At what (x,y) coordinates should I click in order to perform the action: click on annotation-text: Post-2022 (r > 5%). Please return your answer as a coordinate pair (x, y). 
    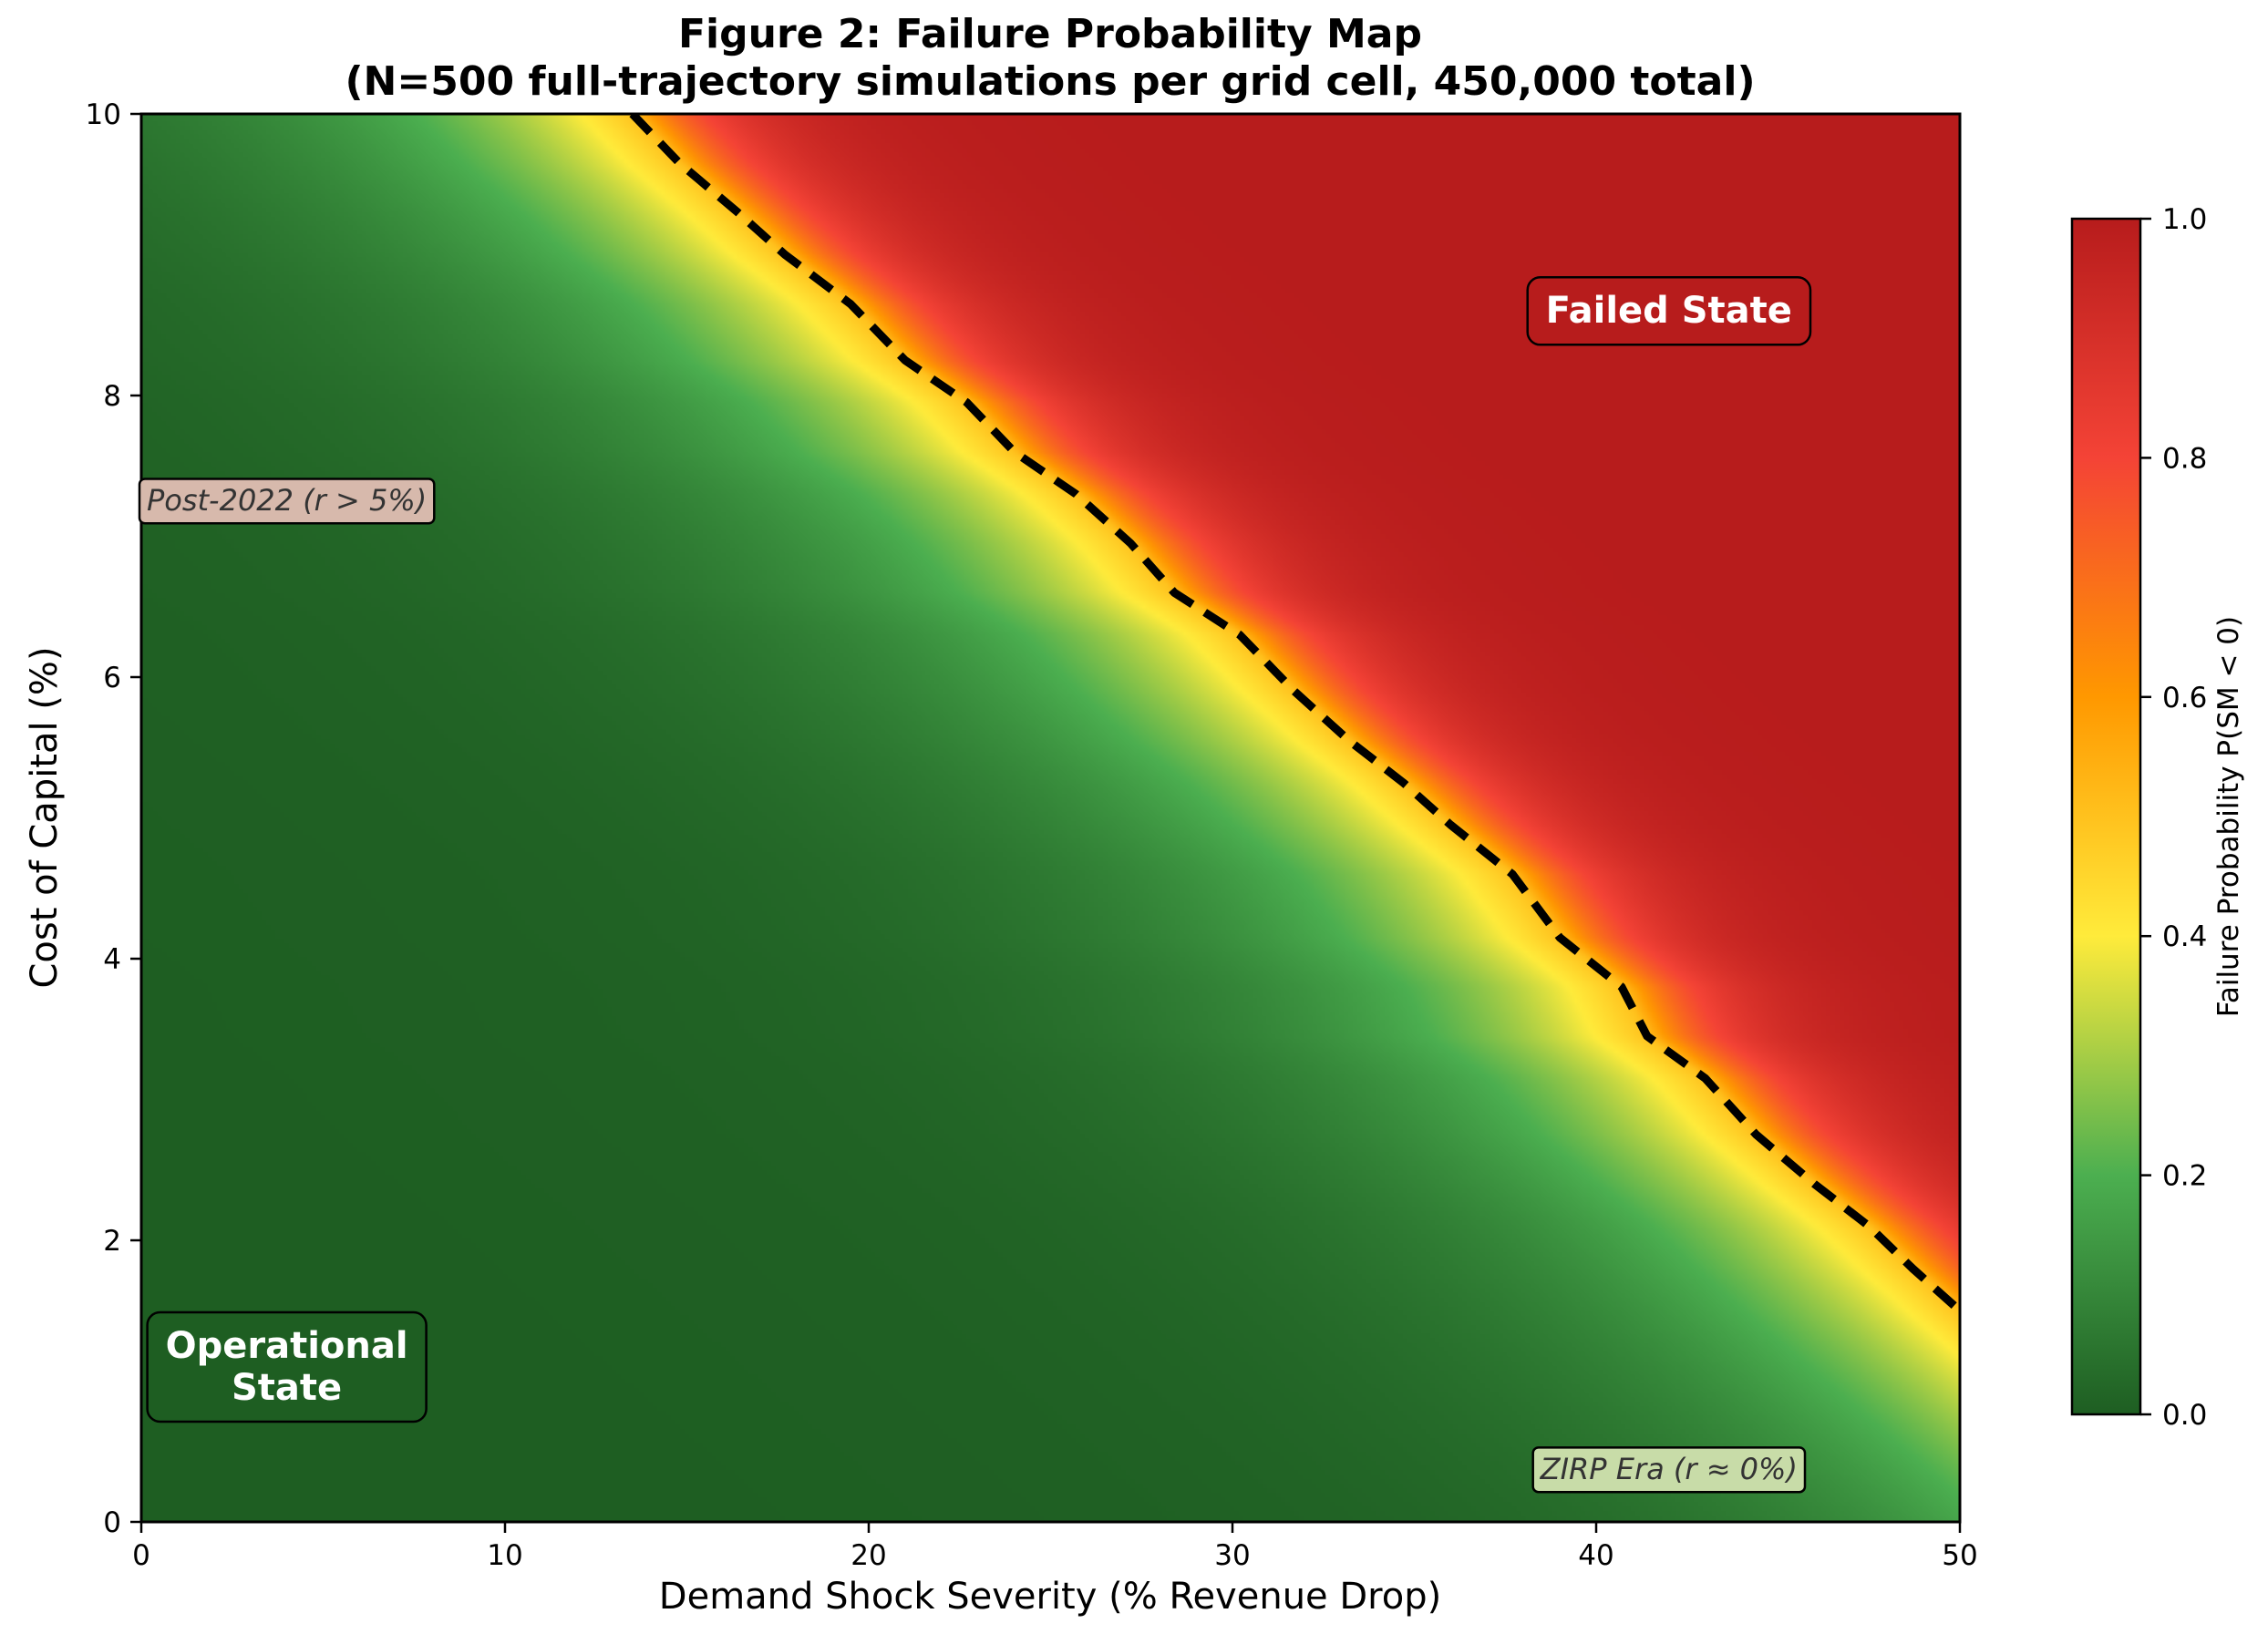
    Looking at the image, I should click on (287, 501).